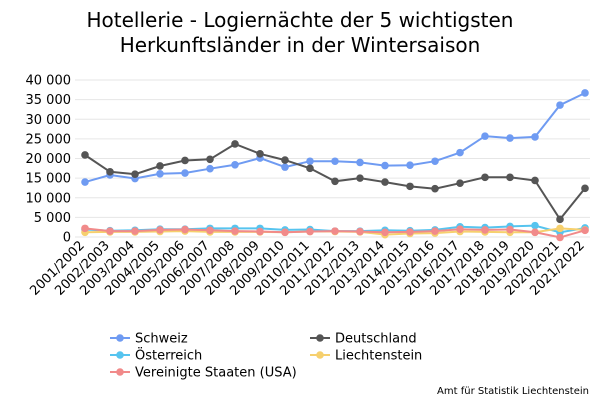 The image size is (600, 400). What do you see at coordinates (216, 373) in the screenshot?
I see `legend-label: Vereinigte Staaten (USA)` at bounding box center [216, 373].